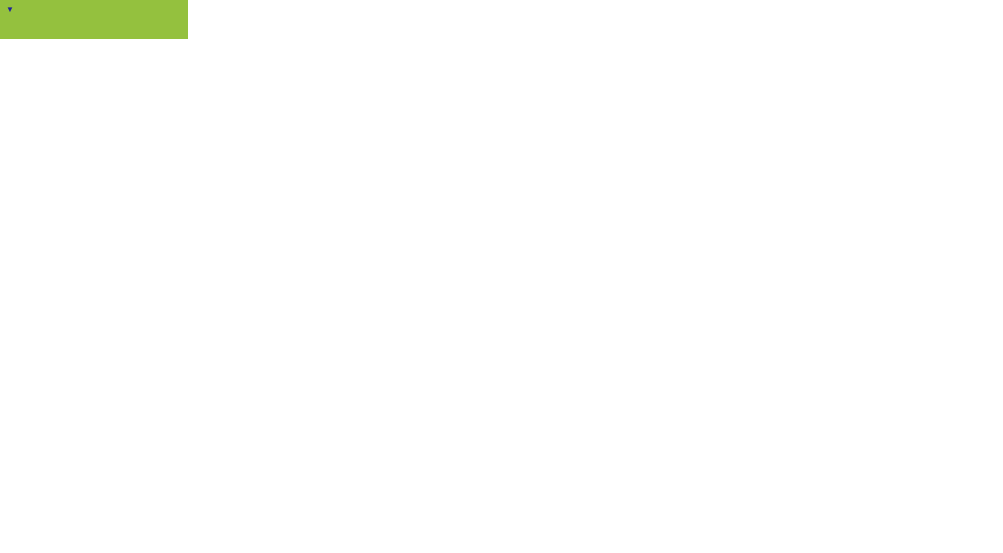  What do you see at coordinates (7, 385) in the screenshot?
I see `rsi-indicator-label` at bounding box center [7, 385].